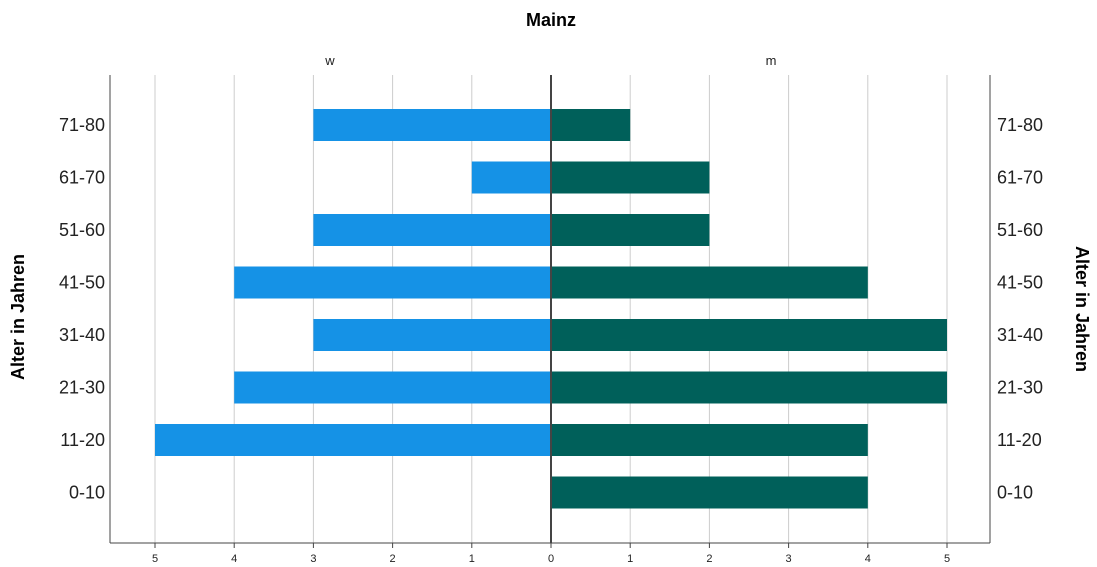  What do you see at coordinates (1020, 178) in the screenshot?
I see `category-label-right: 61-70` at bounding box center [1020, 178].